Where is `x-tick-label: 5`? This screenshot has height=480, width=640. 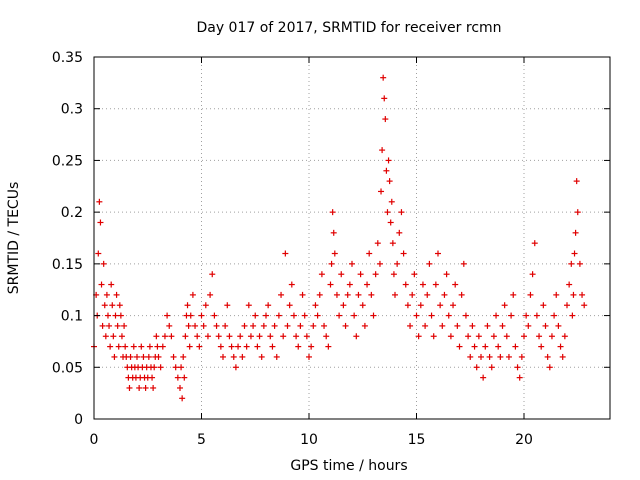 x-tick-label: 5 is located at coordinates (201, 440).